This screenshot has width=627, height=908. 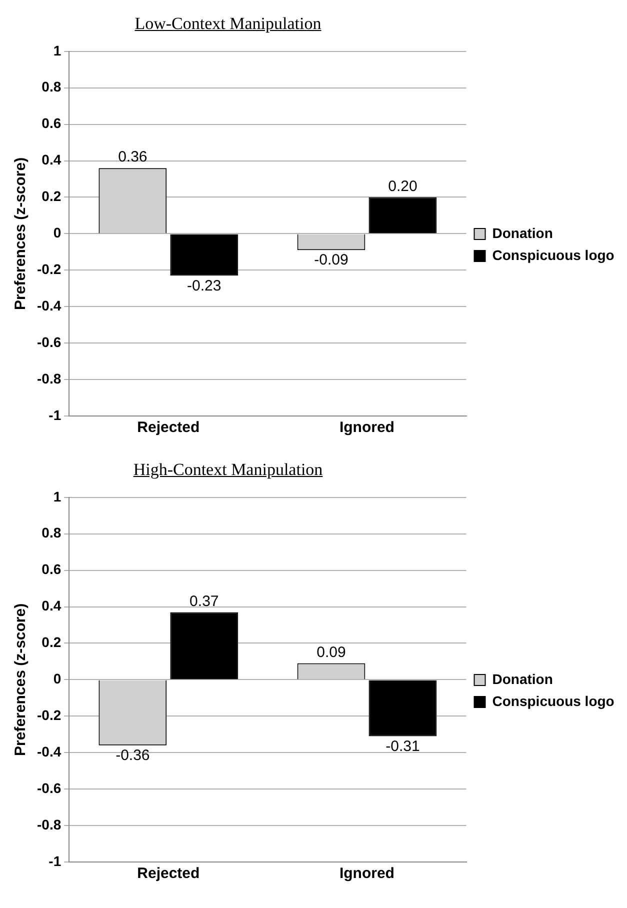 What do you see at coordinates (331, 260) in the screenshot?
I see `data-label: -0.09` at bounding box center [331, 260].